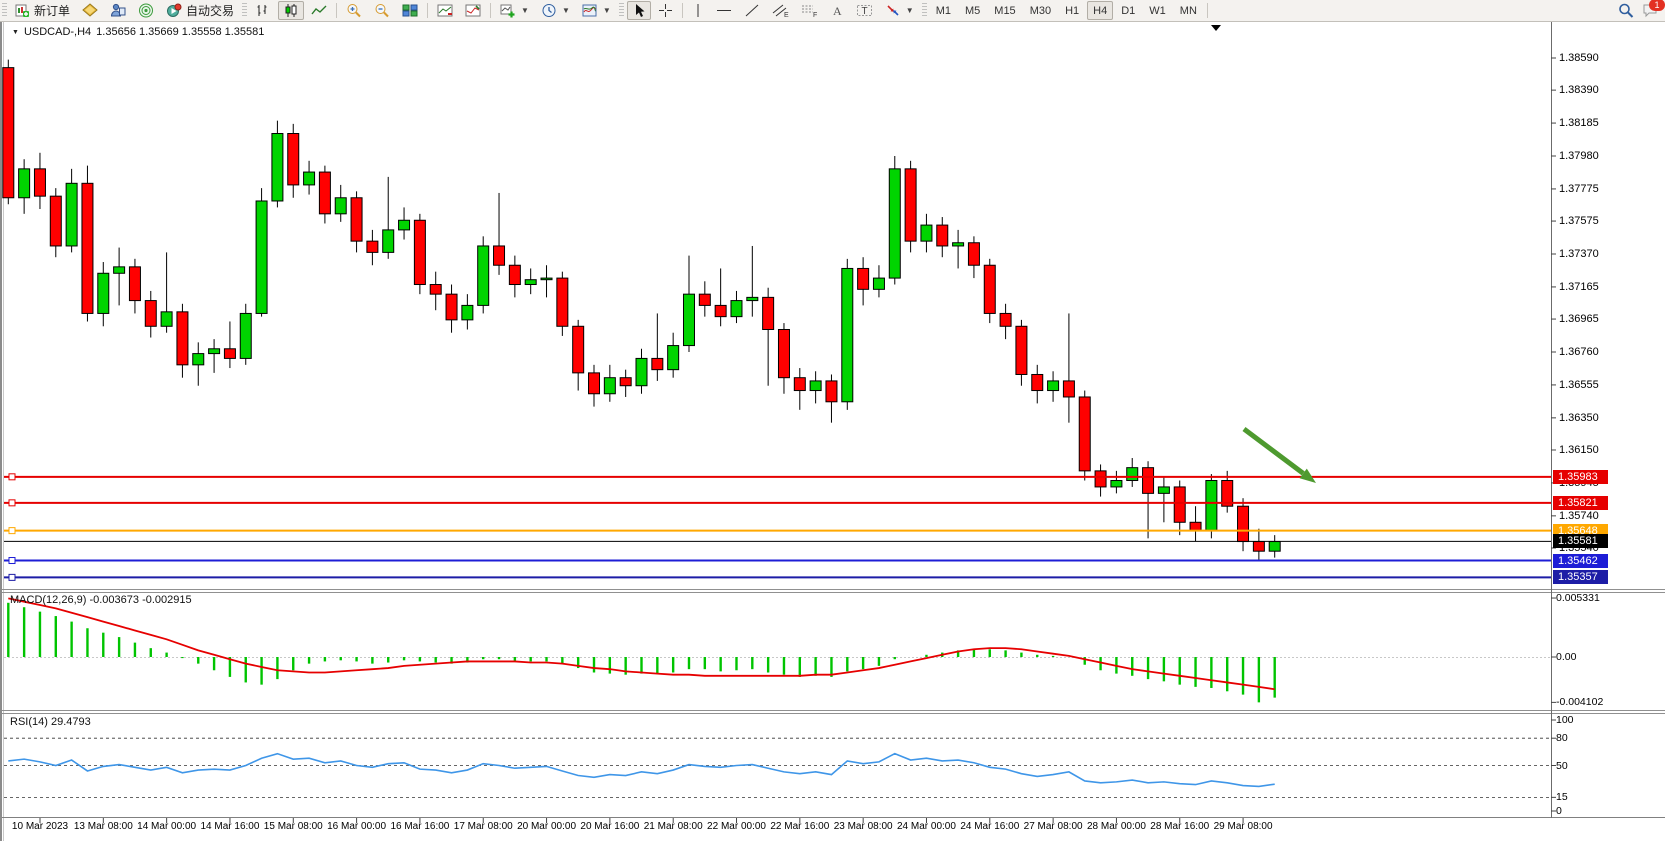 The width and height of the screenshot is (1665, 841). What do you see at coordinates (291, 10) in the screenshot?
I see `candlestick-chart-button` at bounding box center [291, 10].